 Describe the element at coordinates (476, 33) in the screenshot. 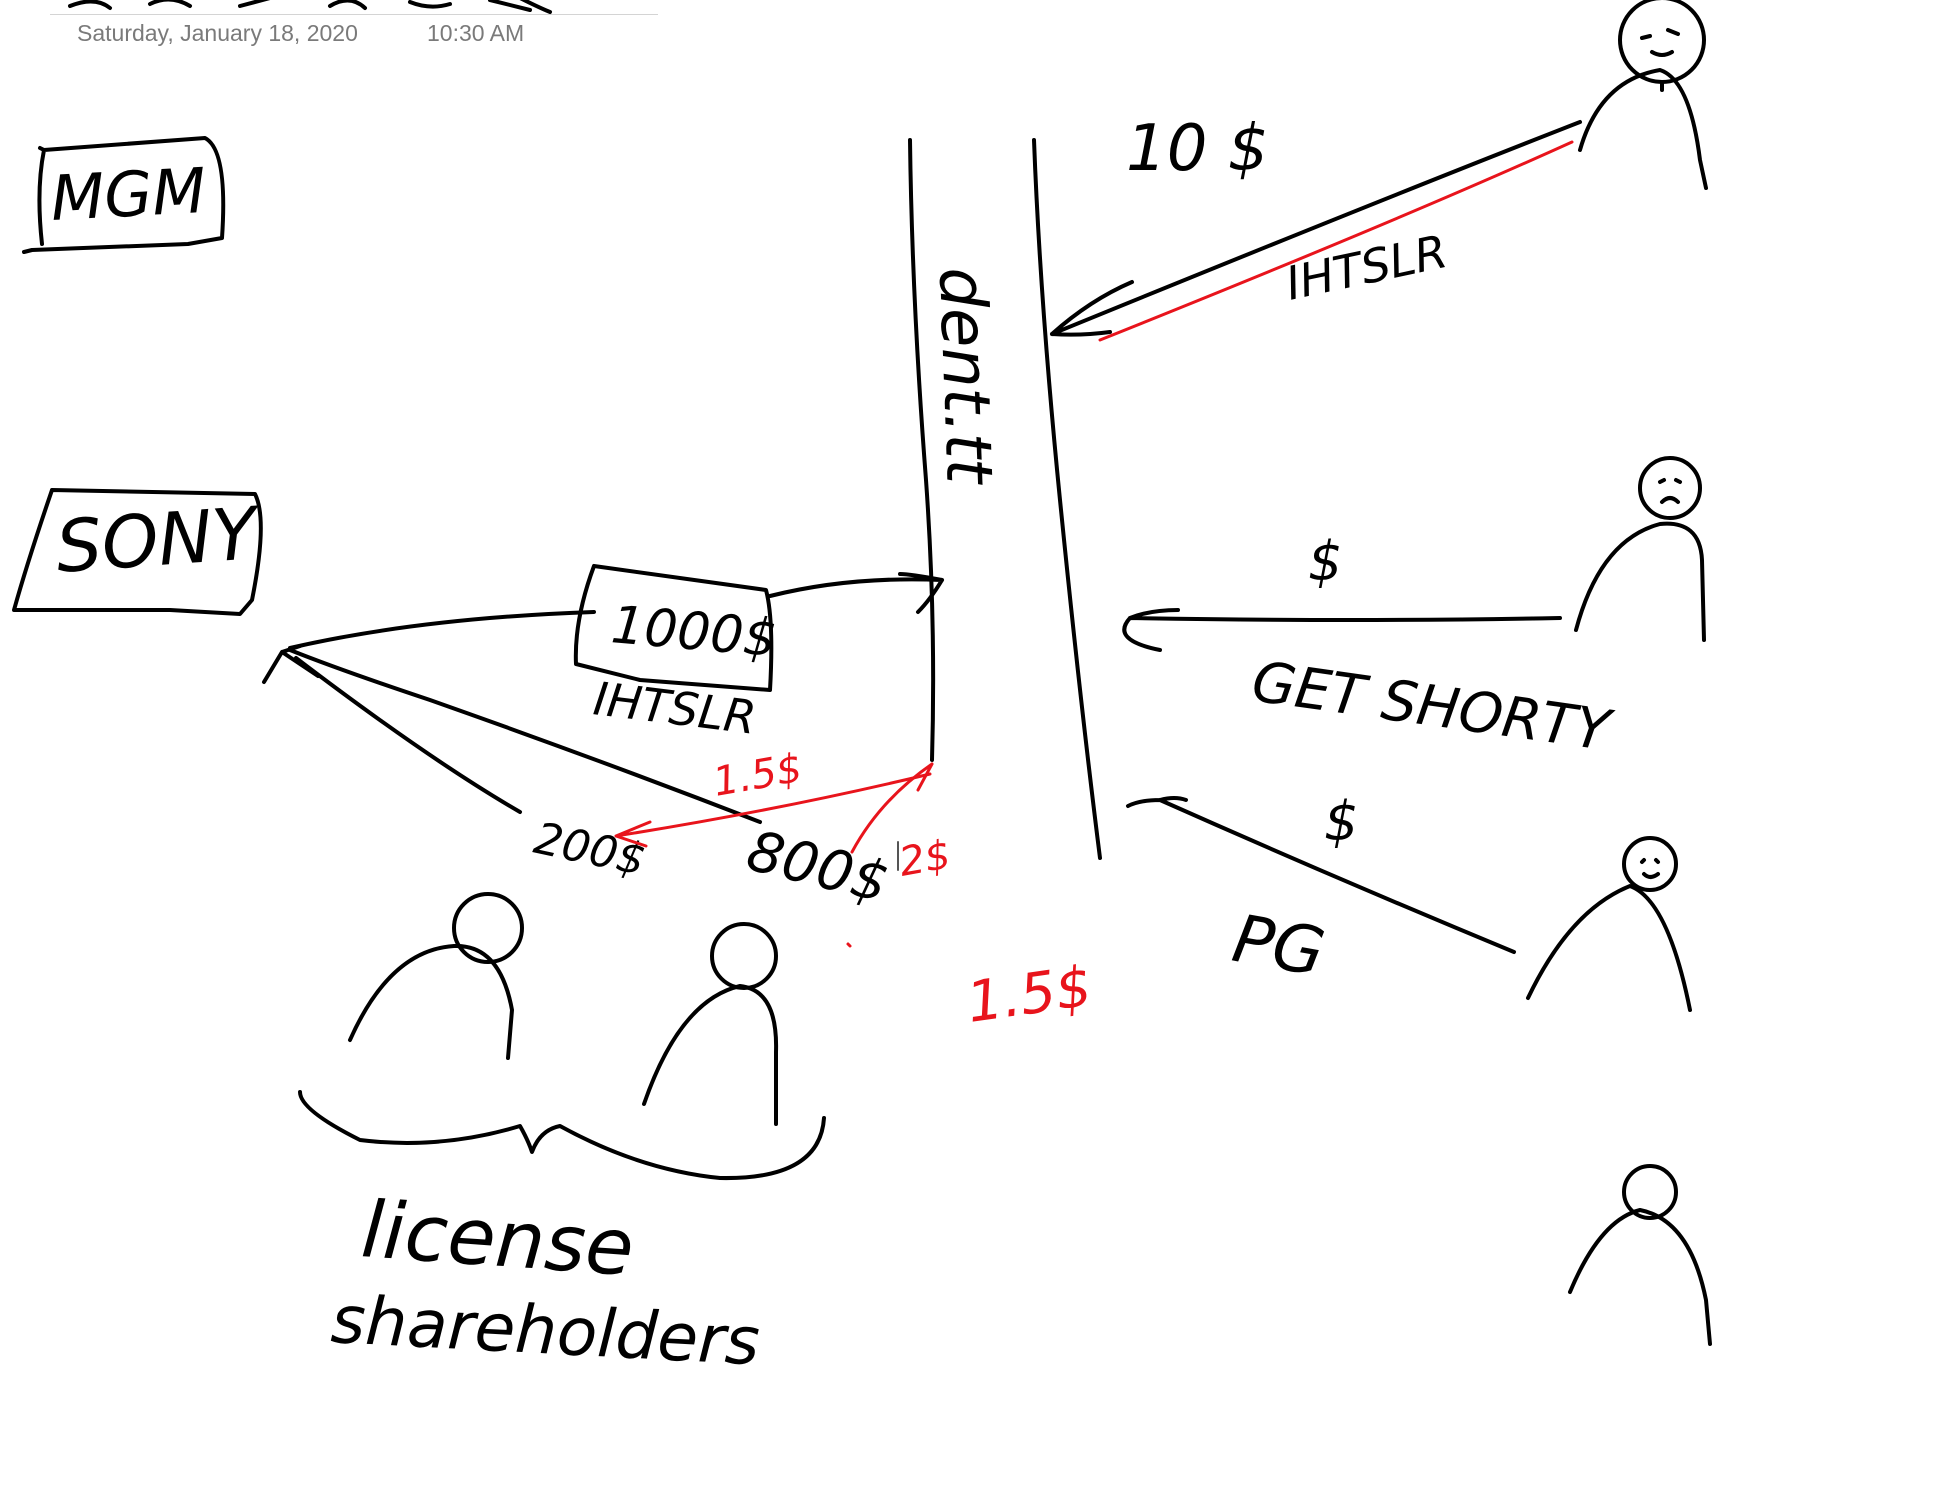

I see `page-time: 10:30 AM` at that location.